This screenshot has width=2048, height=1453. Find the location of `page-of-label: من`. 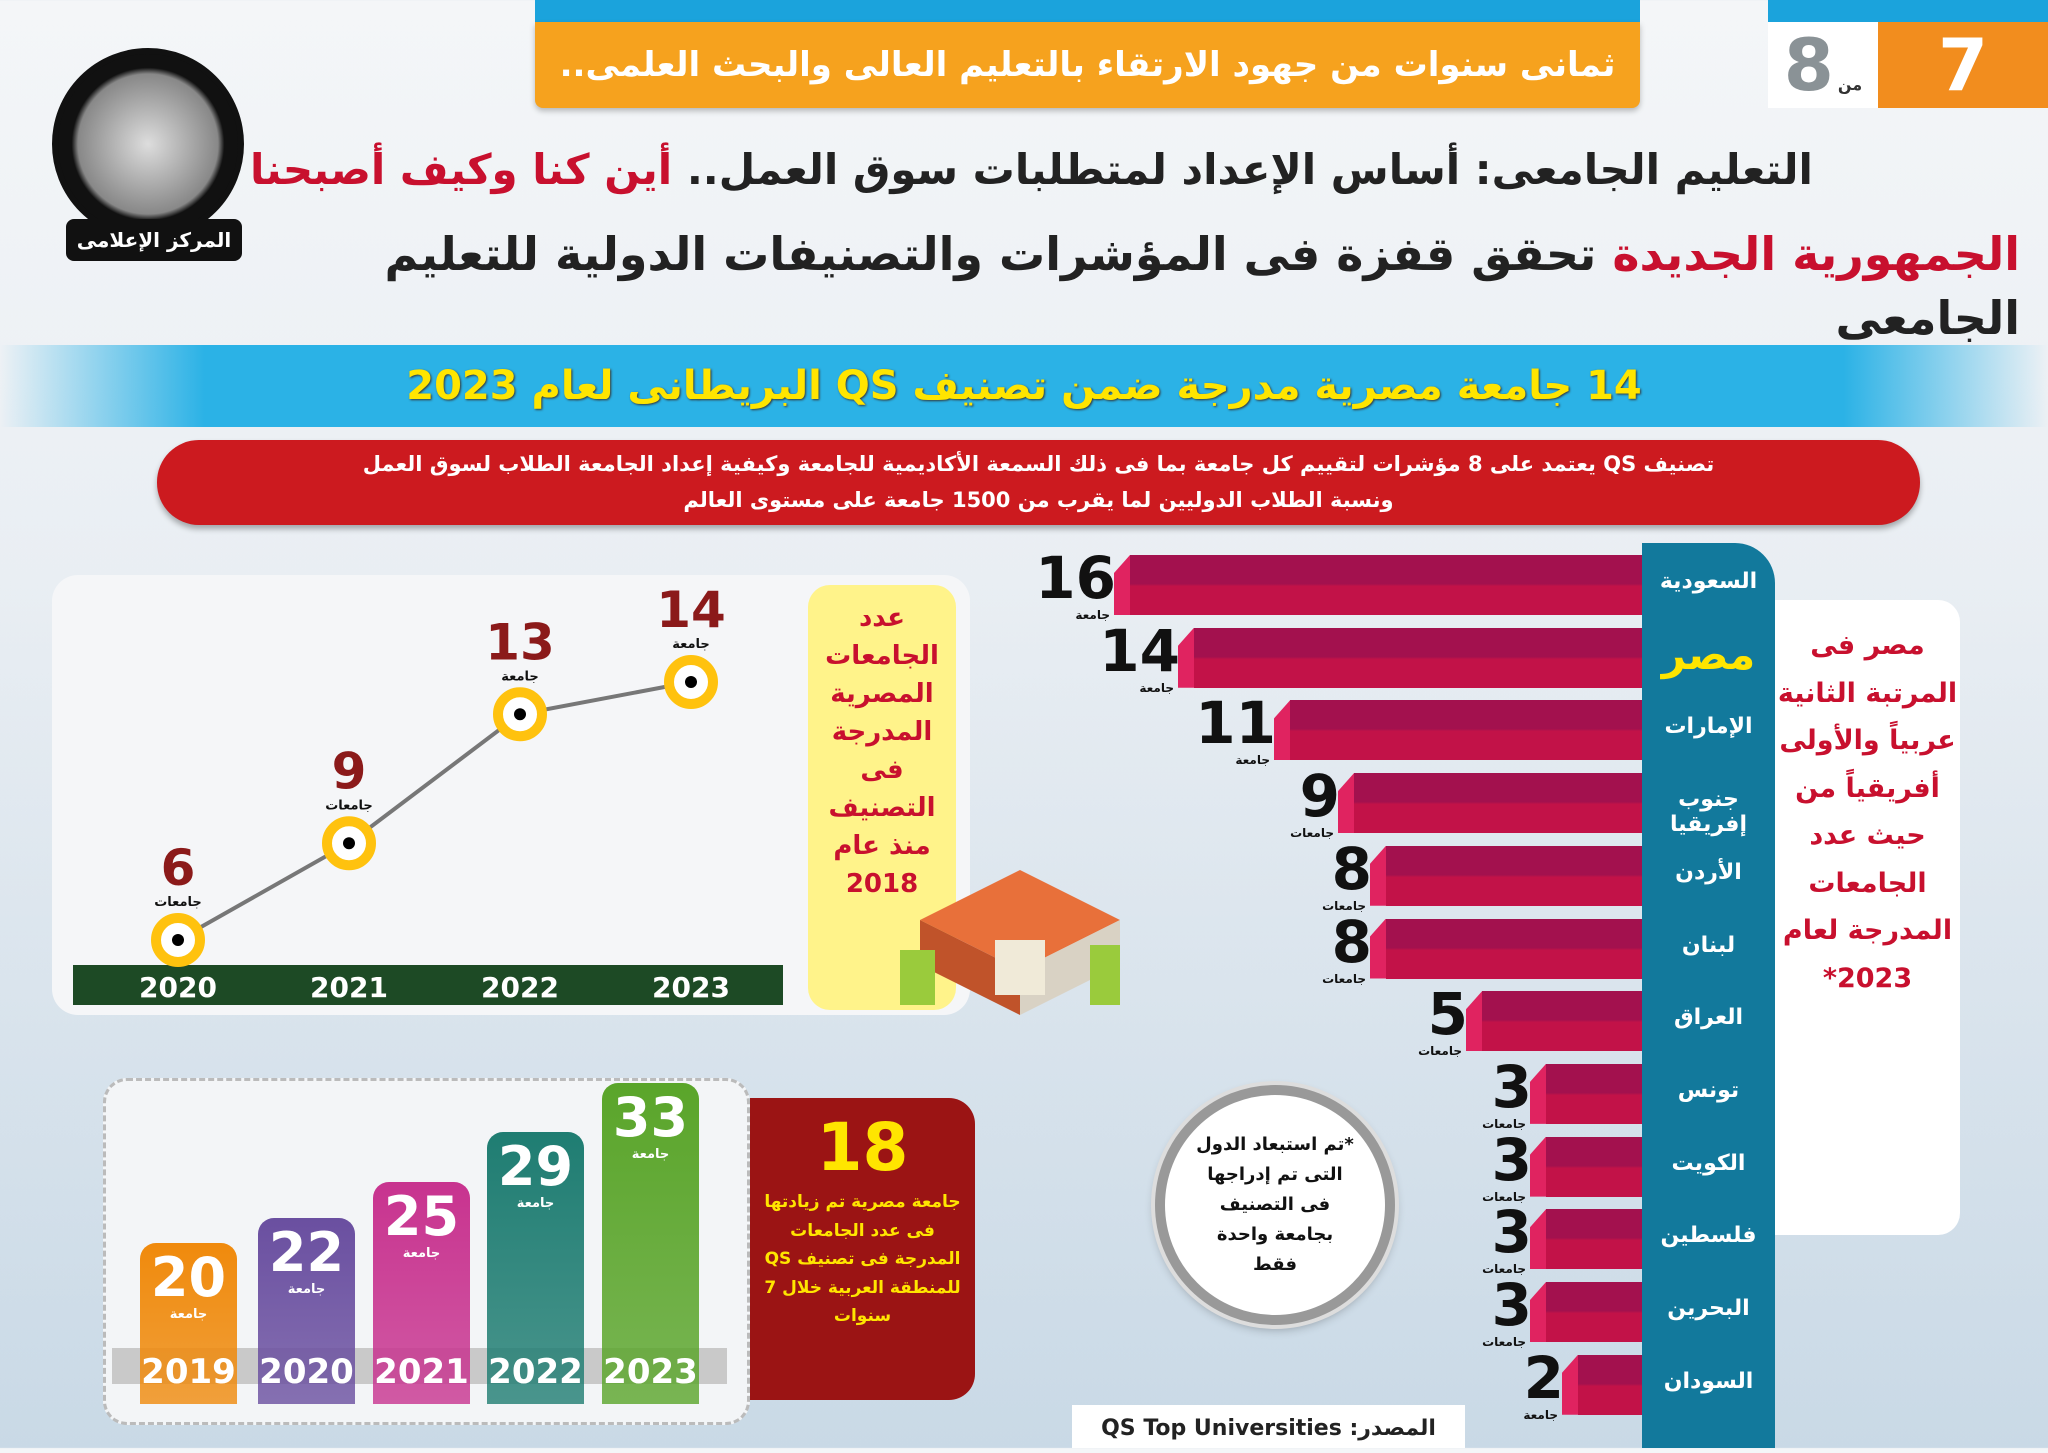

page-of-label: من is located at coordinates (1850, 84).